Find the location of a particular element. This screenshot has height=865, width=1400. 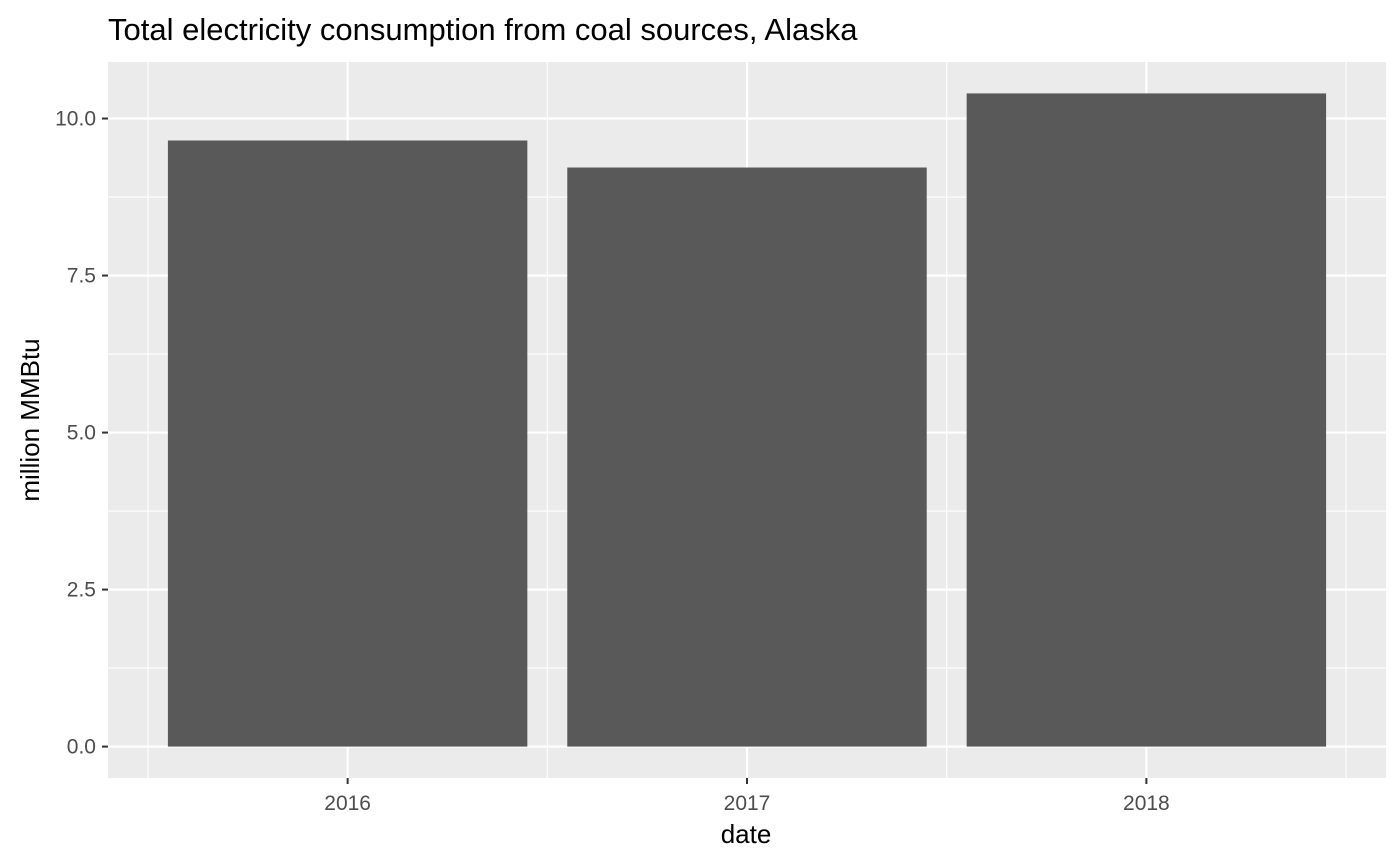

y-axis: 0.0 2.5 5.0 7.5 10.0 is located at coordinates (81, 433).